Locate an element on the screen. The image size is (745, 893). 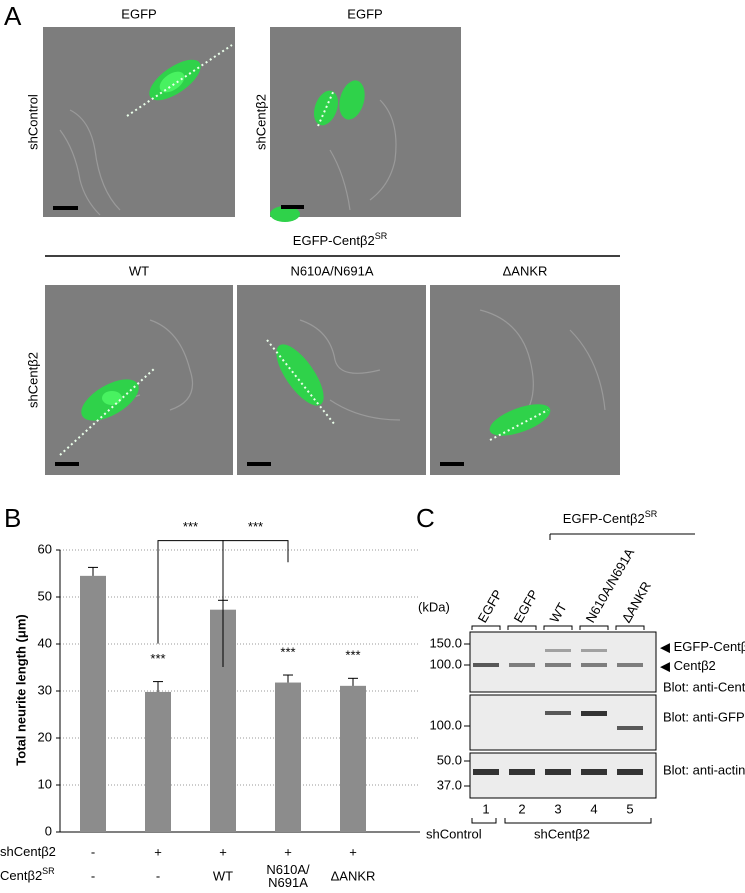
row-label: shControl is located at coordinates (32, 122).